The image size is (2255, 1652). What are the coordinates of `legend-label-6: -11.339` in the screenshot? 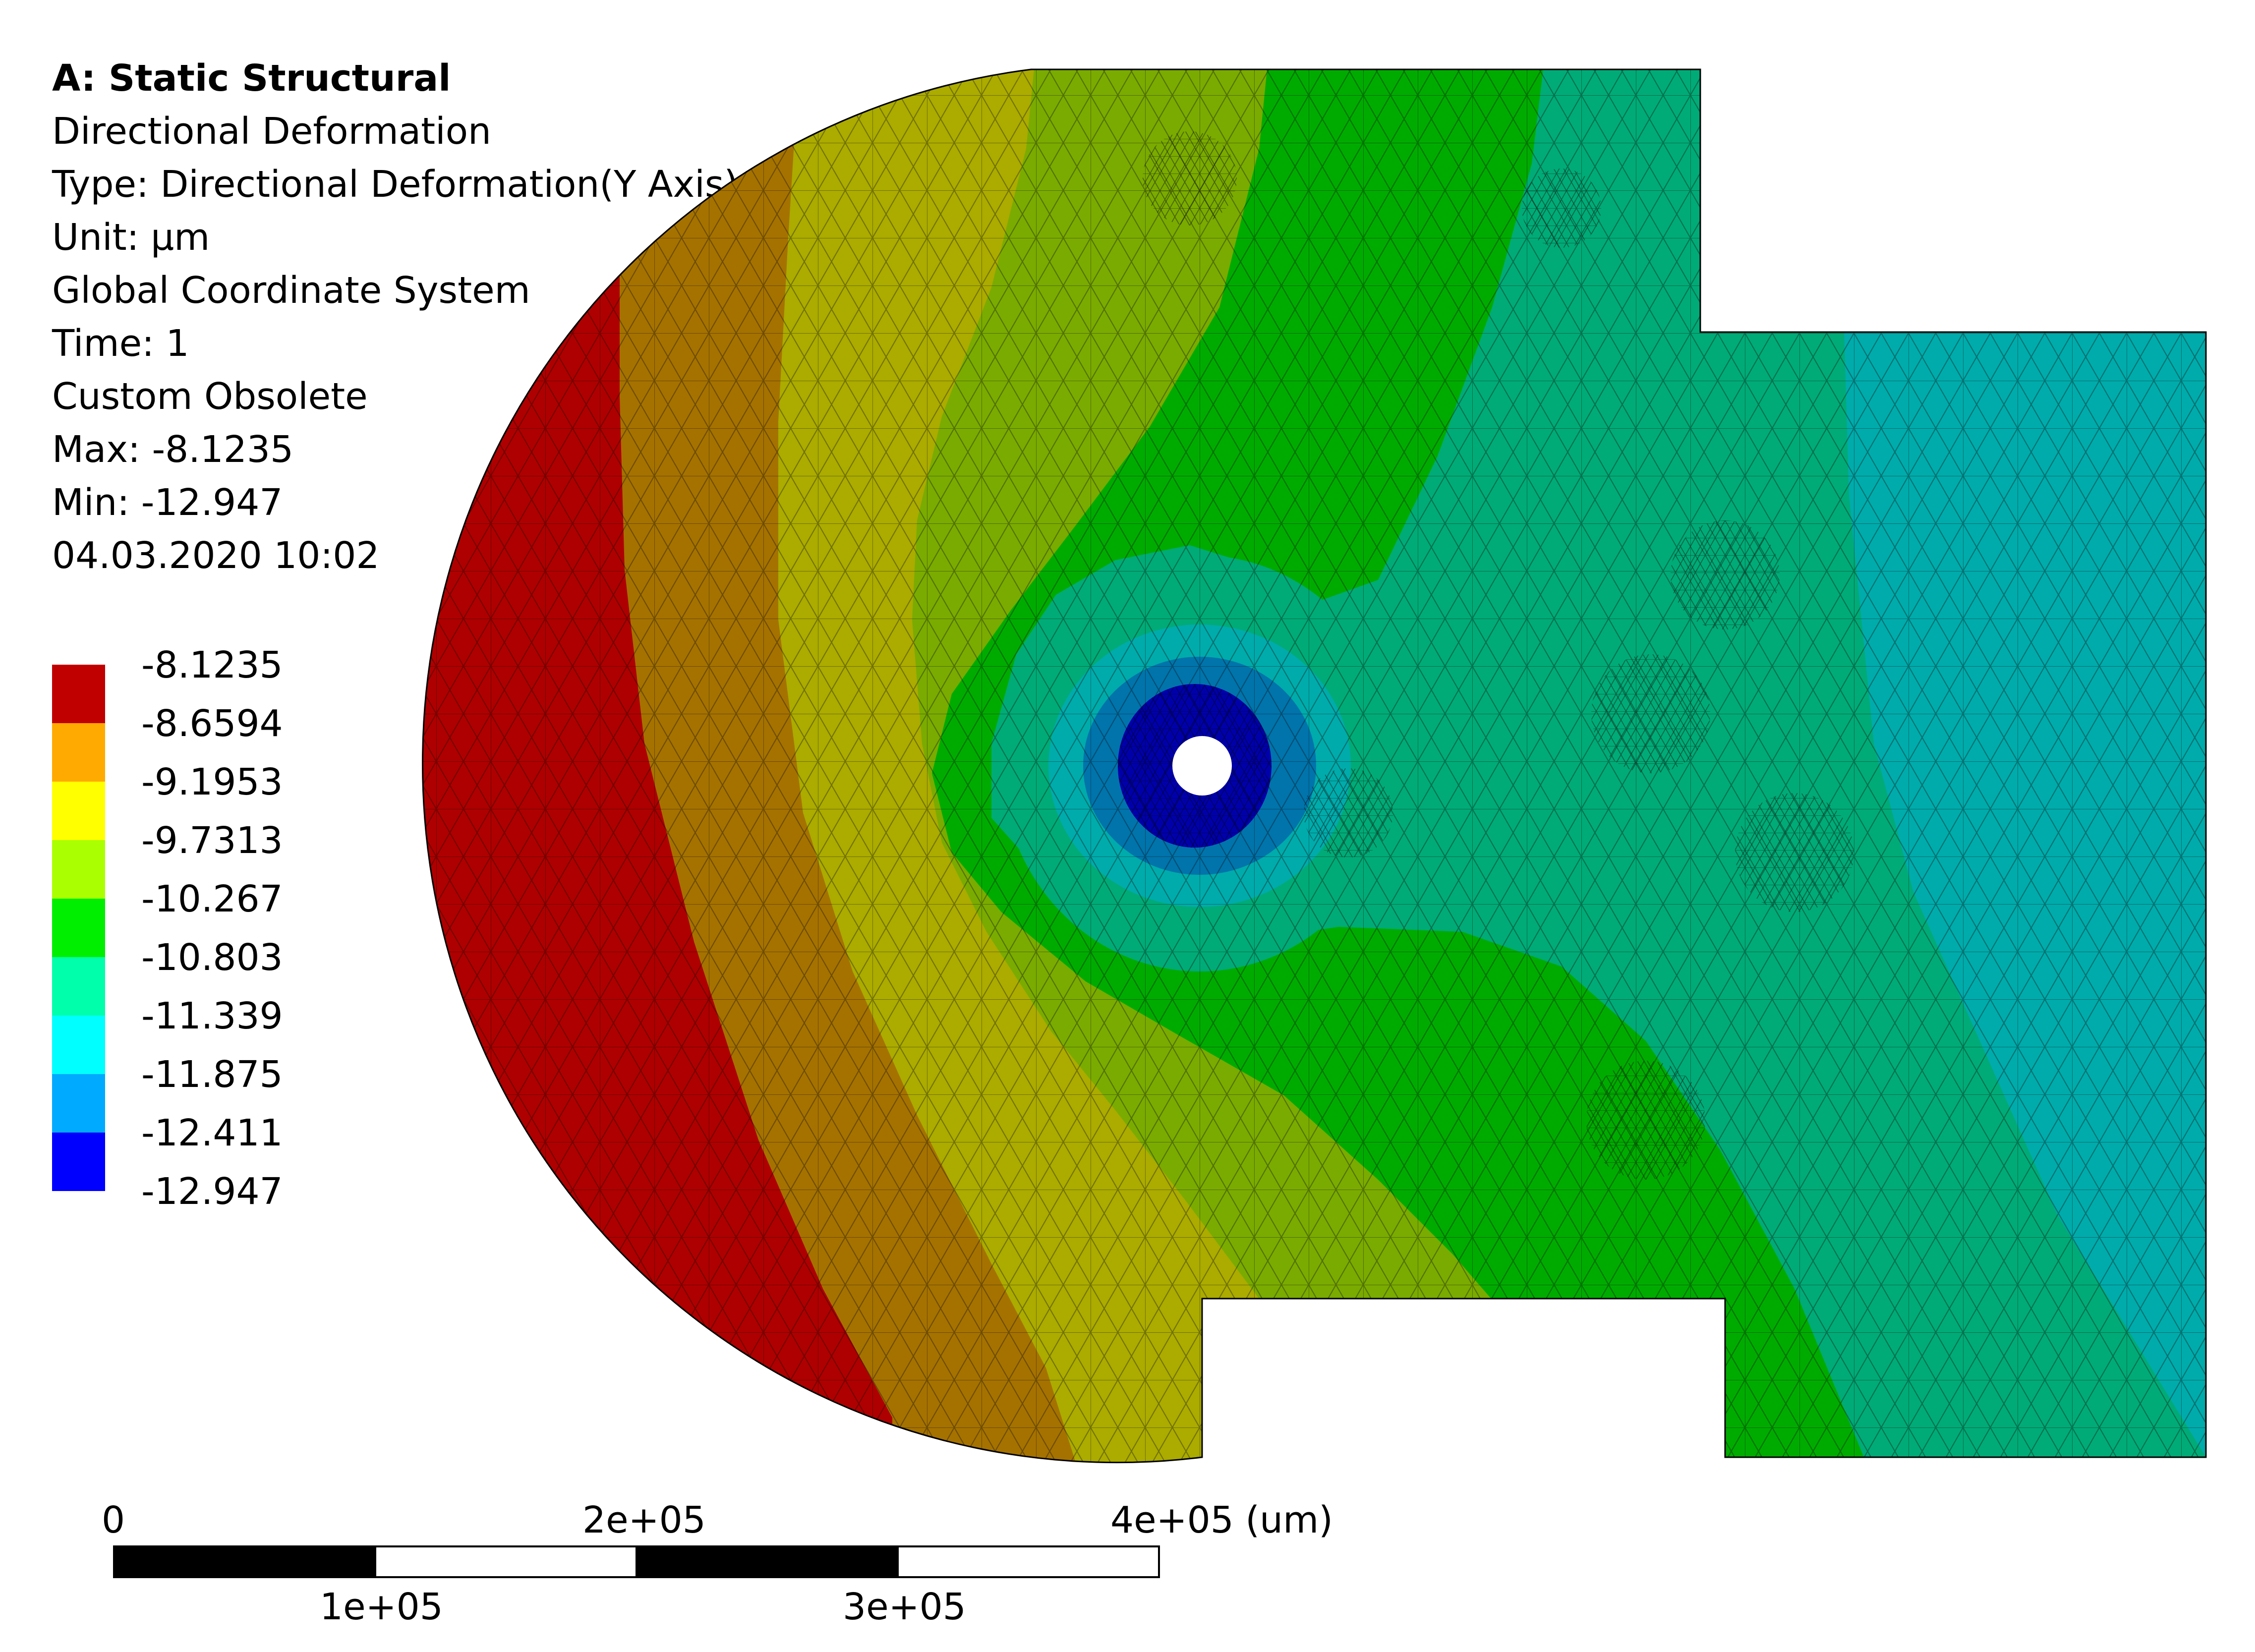 It's located at (212, 1016).